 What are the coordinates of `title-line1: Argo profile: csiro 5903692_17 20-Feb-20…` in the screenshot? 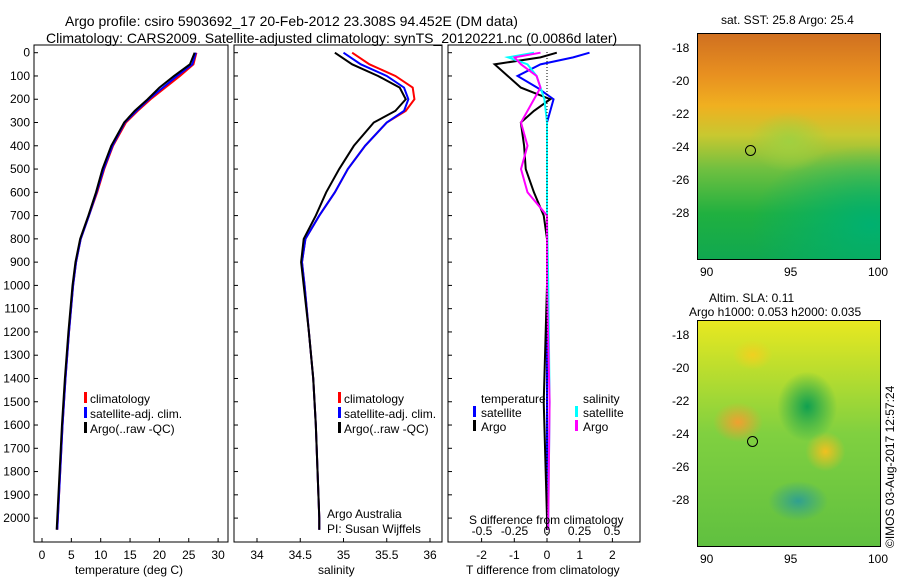 It's located at (291, 21).